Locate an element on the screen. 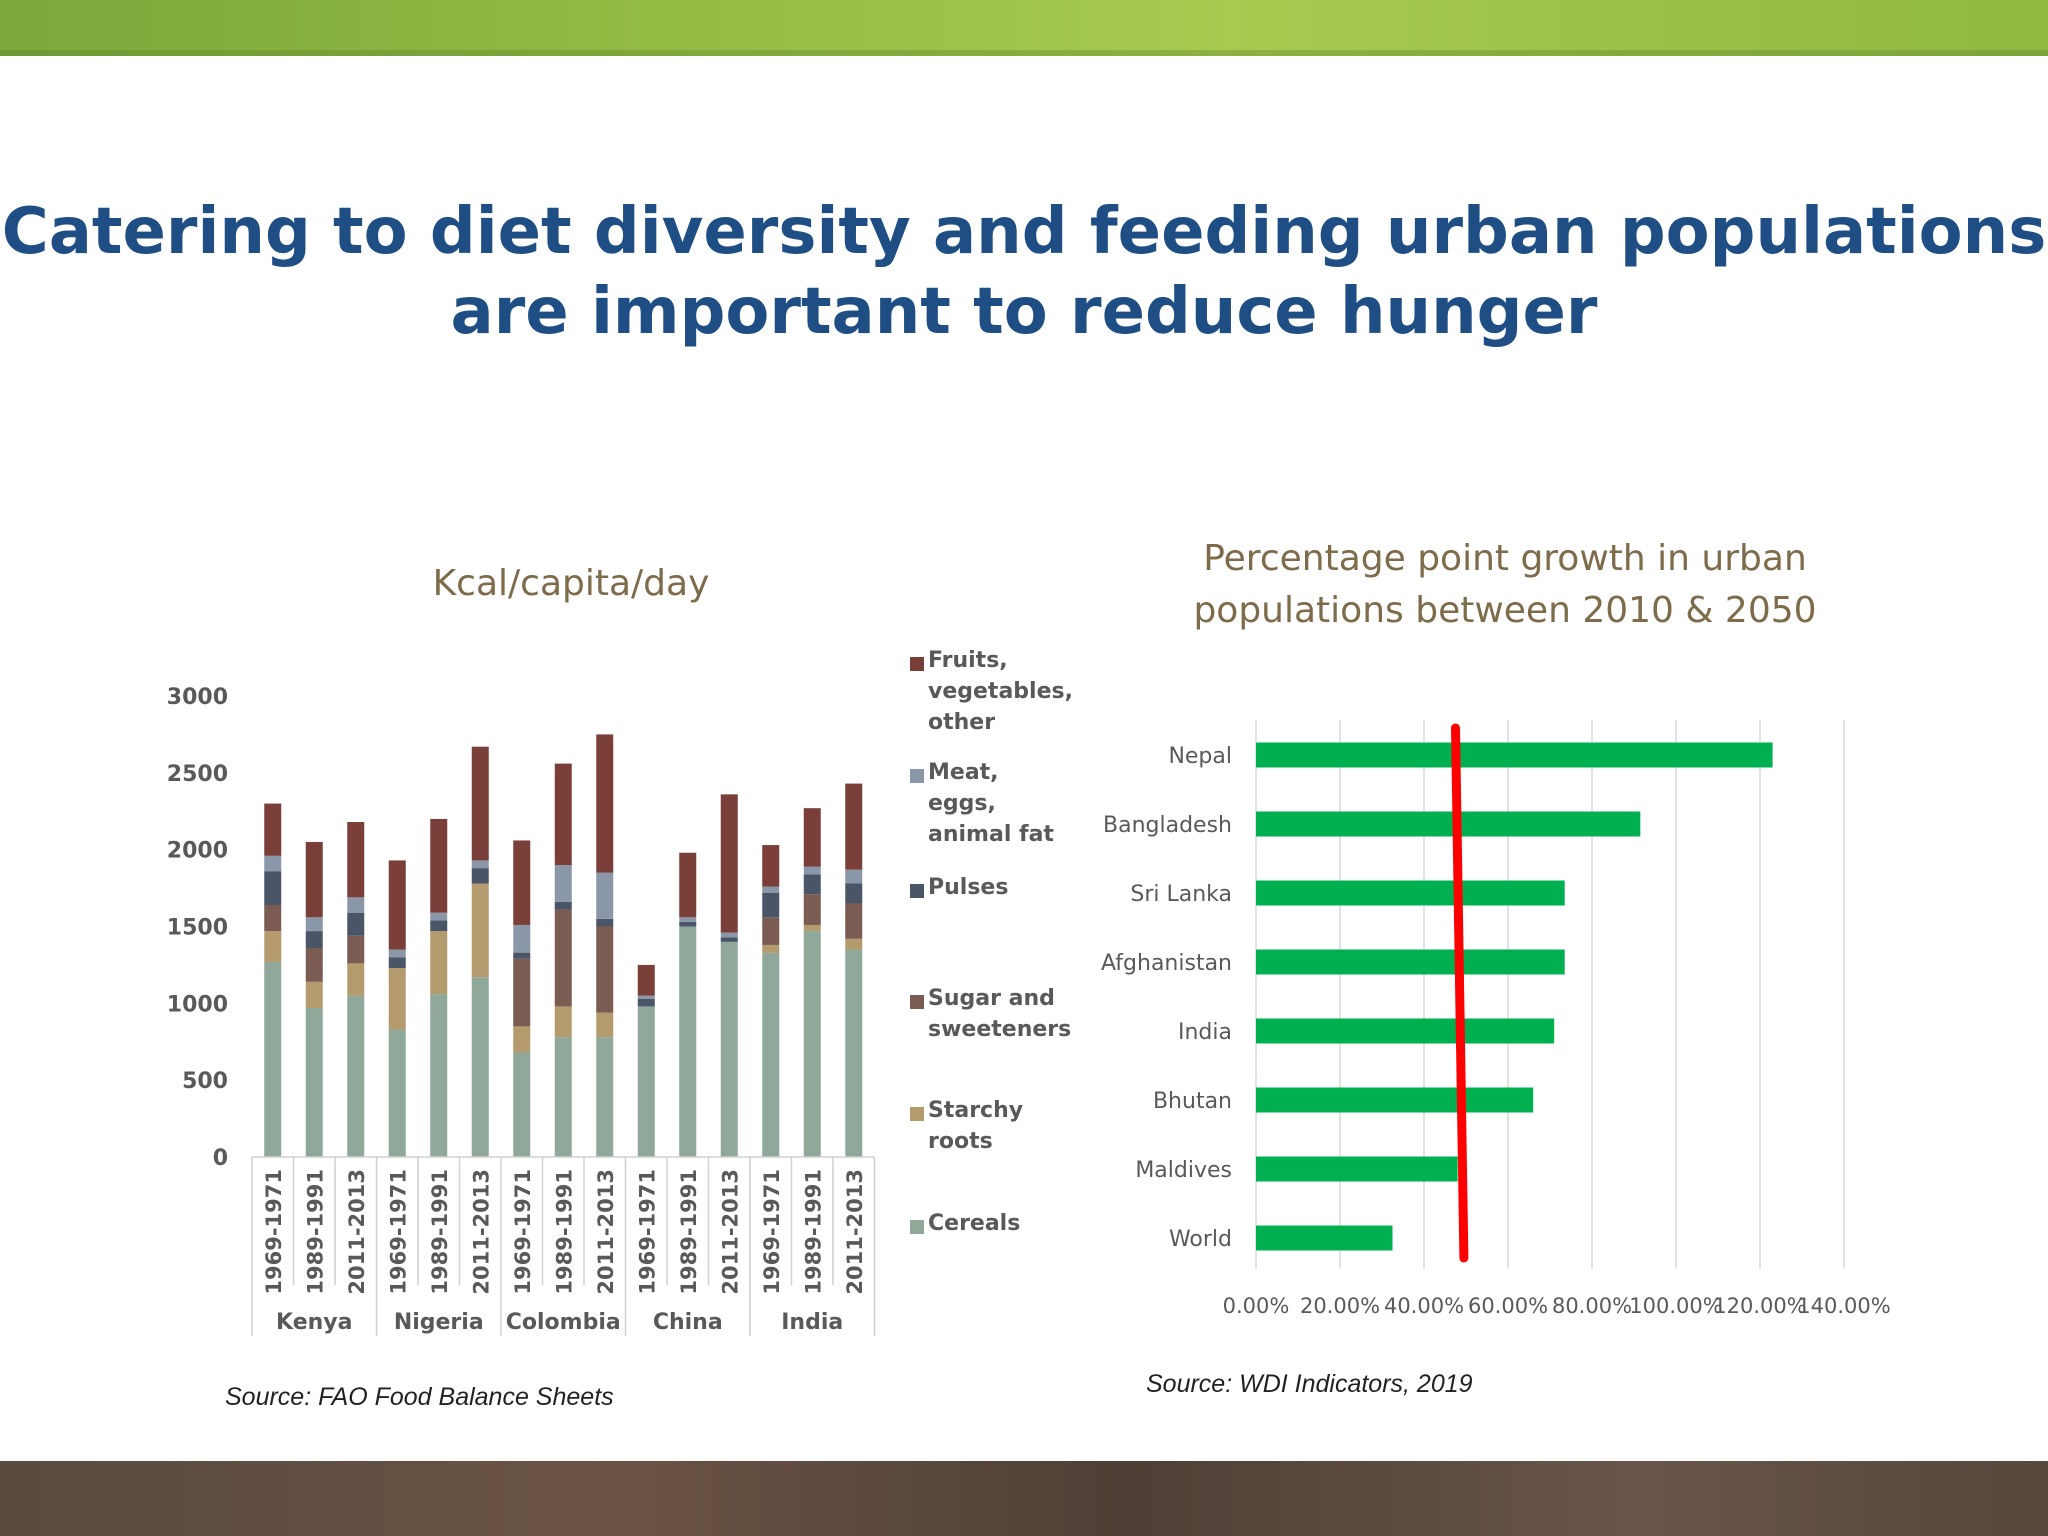 This screenshot has height=1536, width=2048. kcal-legend-label: Fruits, vegetables, other is located at coordinates (1000, 691).